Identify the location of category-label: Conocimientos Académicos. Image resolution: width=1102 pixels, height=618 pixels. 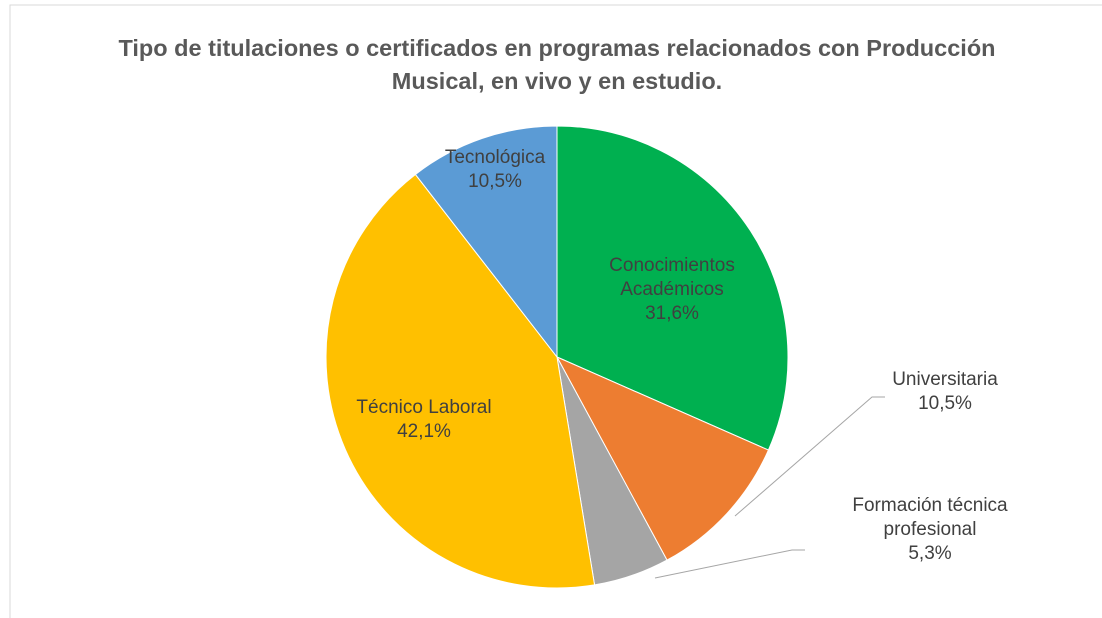
(672, 277).